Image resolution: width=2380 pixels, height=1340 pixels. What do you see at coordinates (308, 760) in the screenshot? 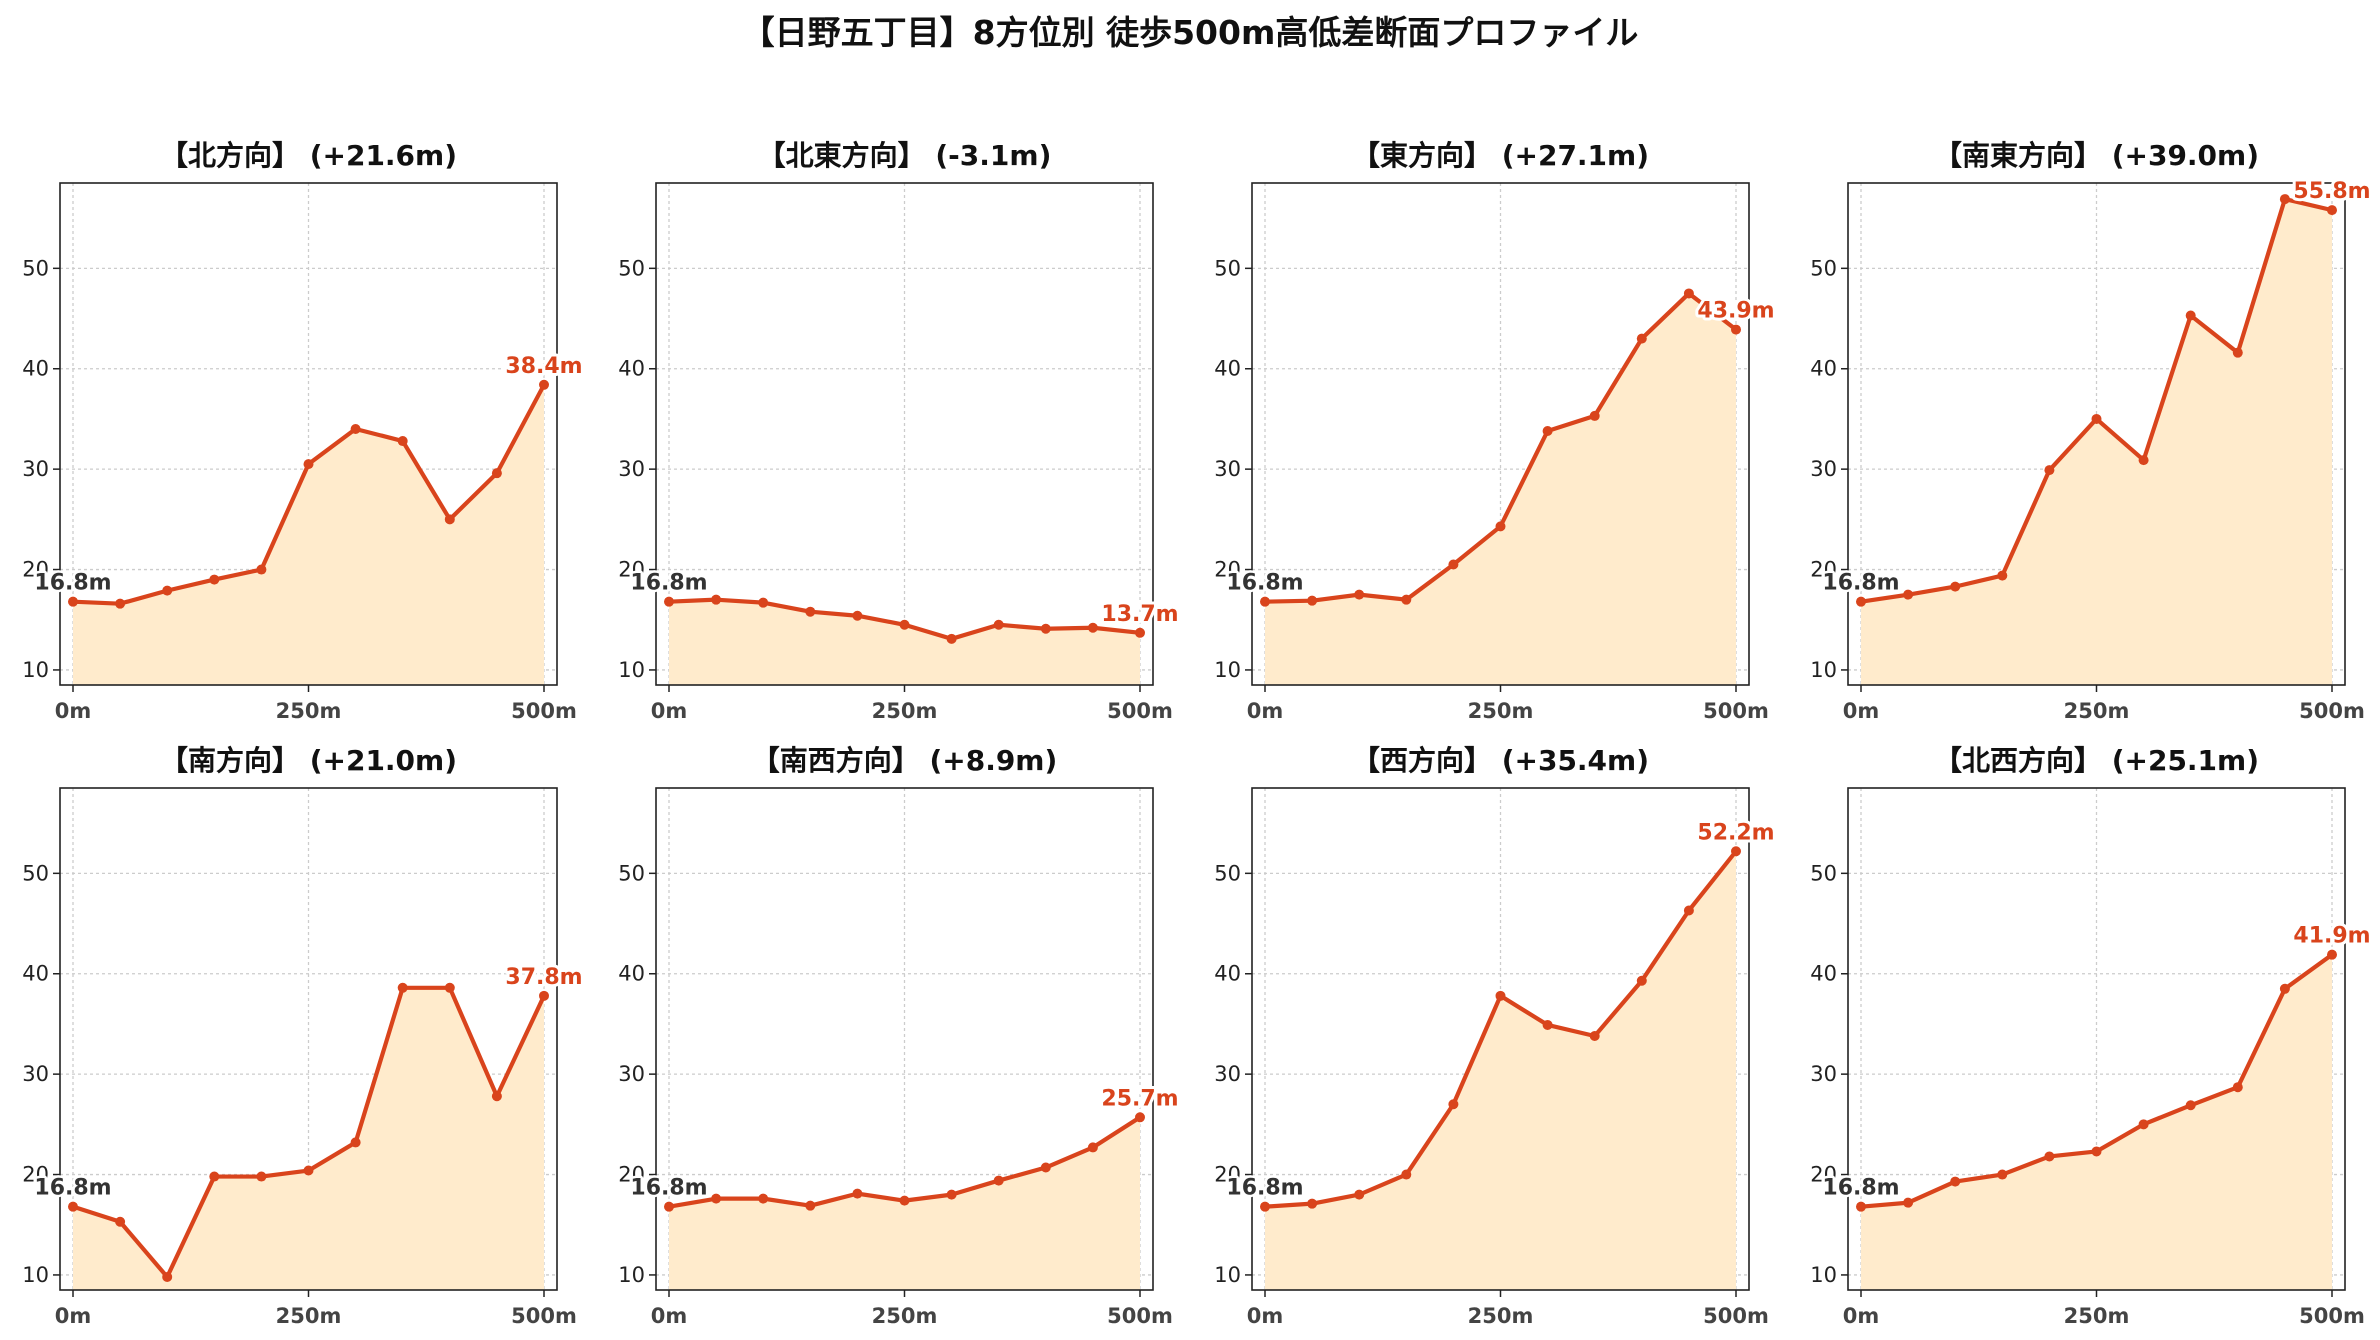
I see `panel-title: 【南方向】 (+21.0m)` at bounding box center [308, 760].